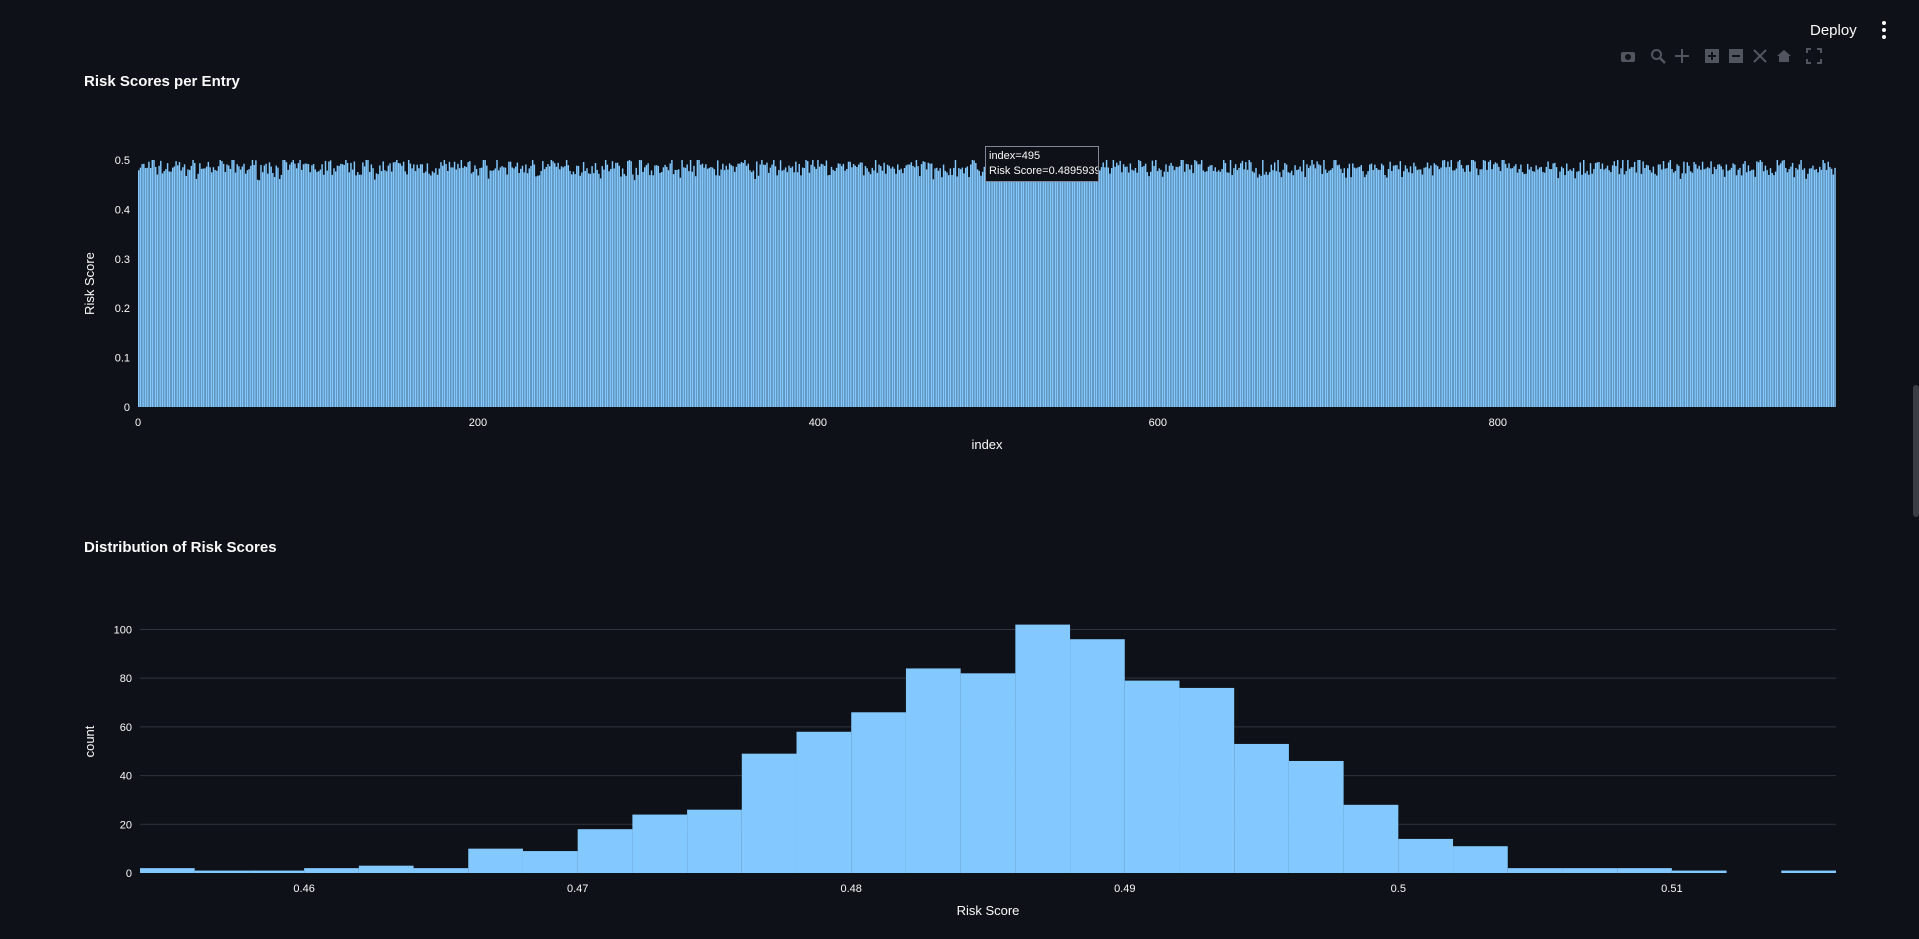  I want to click on zoom-in-icon, so click(1712, 56).